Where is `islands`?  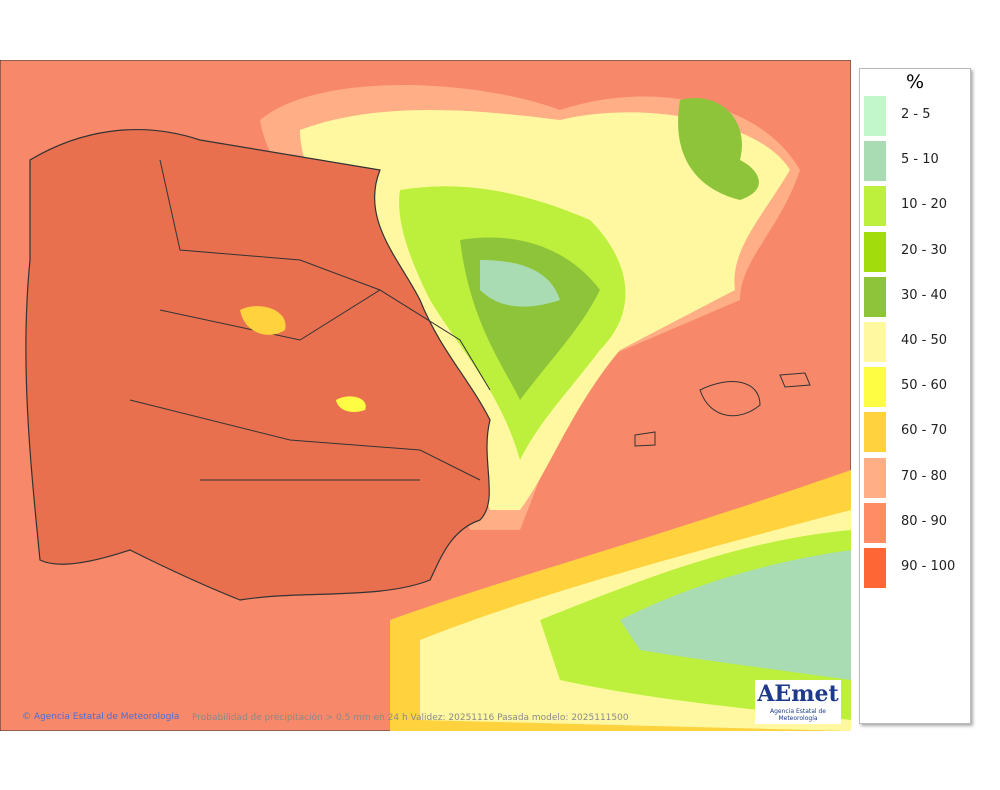
islands is located at coordinates (722, 409).